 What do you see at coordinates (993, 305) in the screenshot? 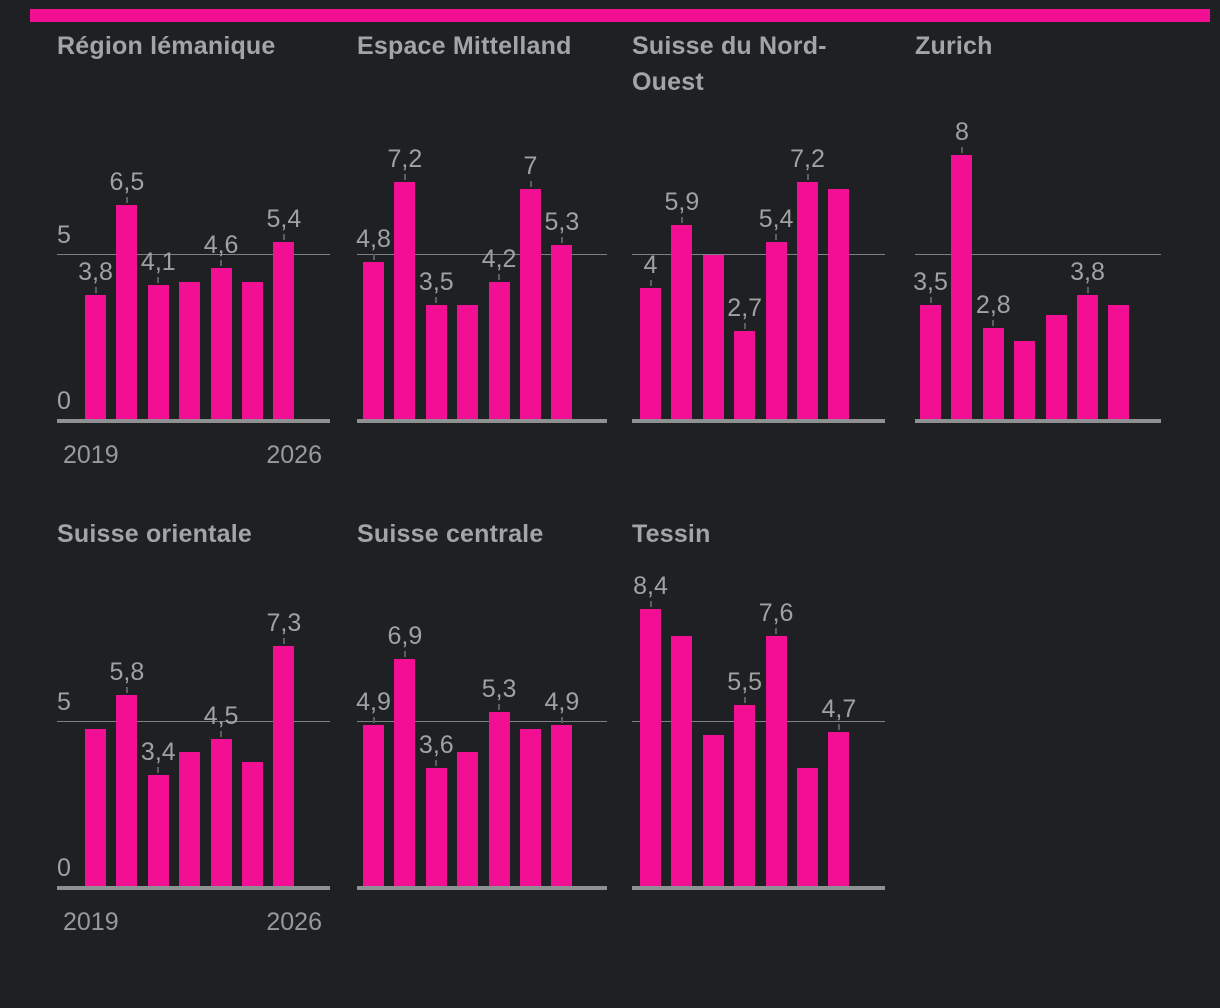
I see `bar-value-label: 2,8` at bounding box center [993, 305].